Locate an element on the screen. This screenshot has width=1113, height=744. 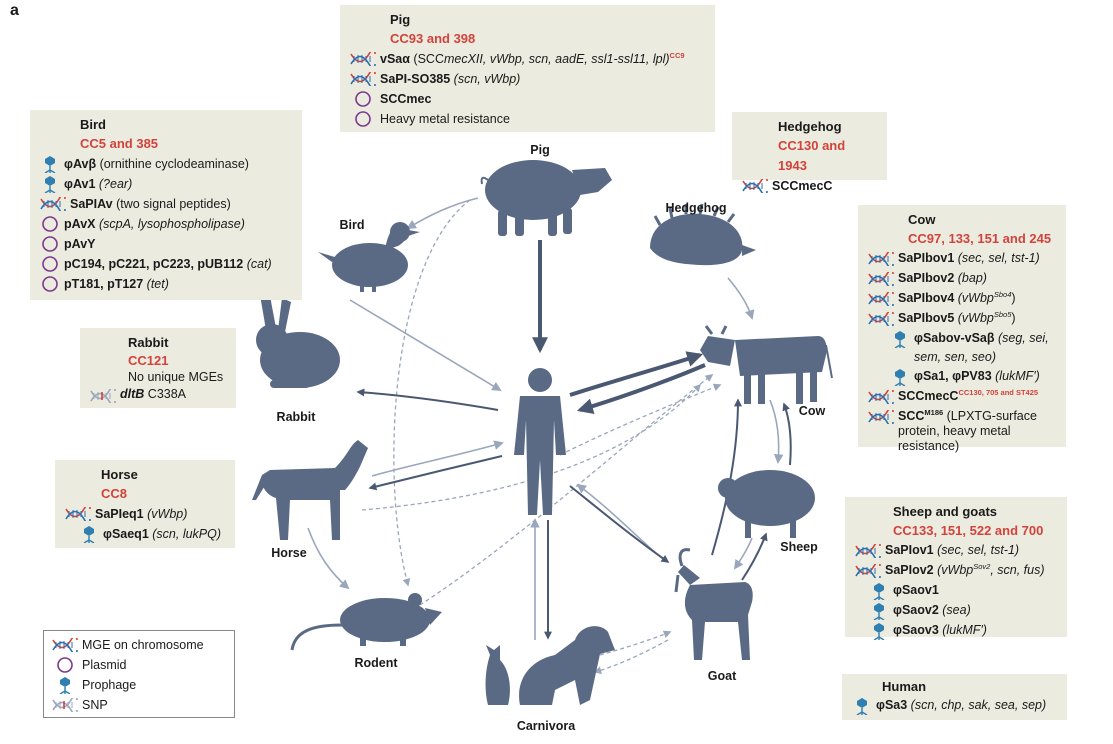
bird-row-6-name: pT181, pT127 is located at coordinates (104, 284).